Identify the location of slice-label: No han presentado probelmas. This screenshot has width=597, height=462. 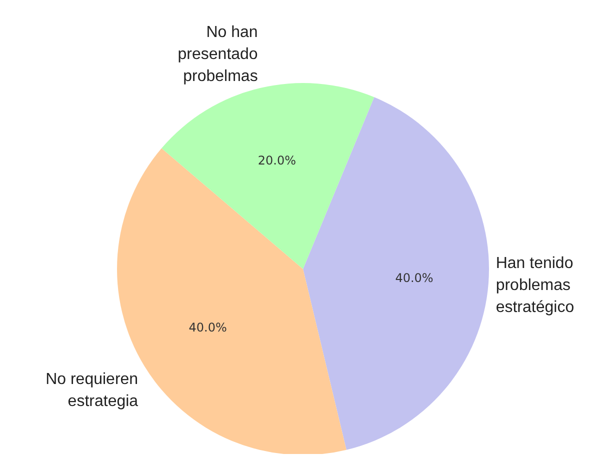
(218, 54).